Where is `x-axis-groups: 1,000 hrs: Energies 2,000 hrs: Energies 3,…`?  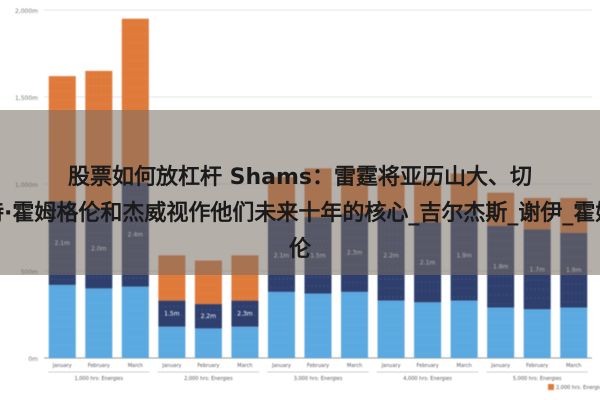
x-axis-groups: 1,000 hrs: Energies 2,000 hrs: Energies 3,… is located at coordinates (318, 376).